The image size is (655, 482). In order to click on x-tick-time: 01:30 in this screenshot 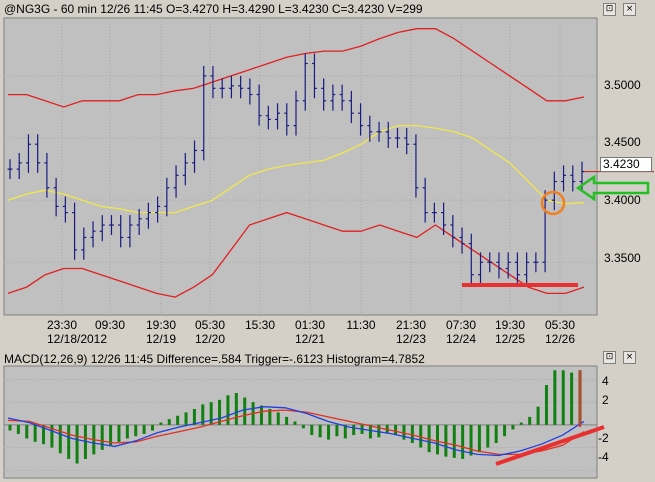, I will do `click(310, 325)`.